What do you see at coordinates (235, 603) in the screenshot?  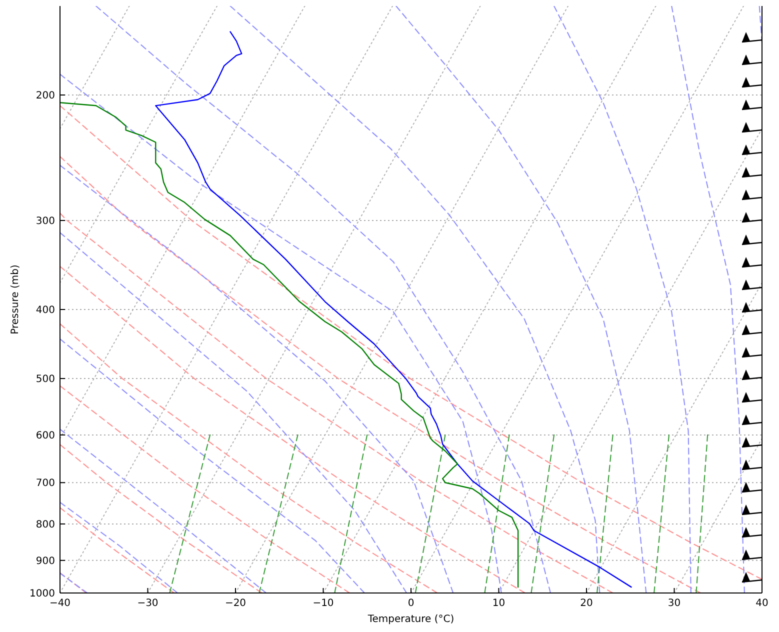 I see `x-tick-label: −20` at bounding box center [235, 603].